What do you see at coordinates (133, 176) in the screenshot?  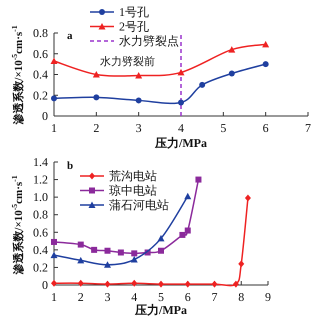 I see `legend-label: 荒沟电站` at bounding box center [133, 176].